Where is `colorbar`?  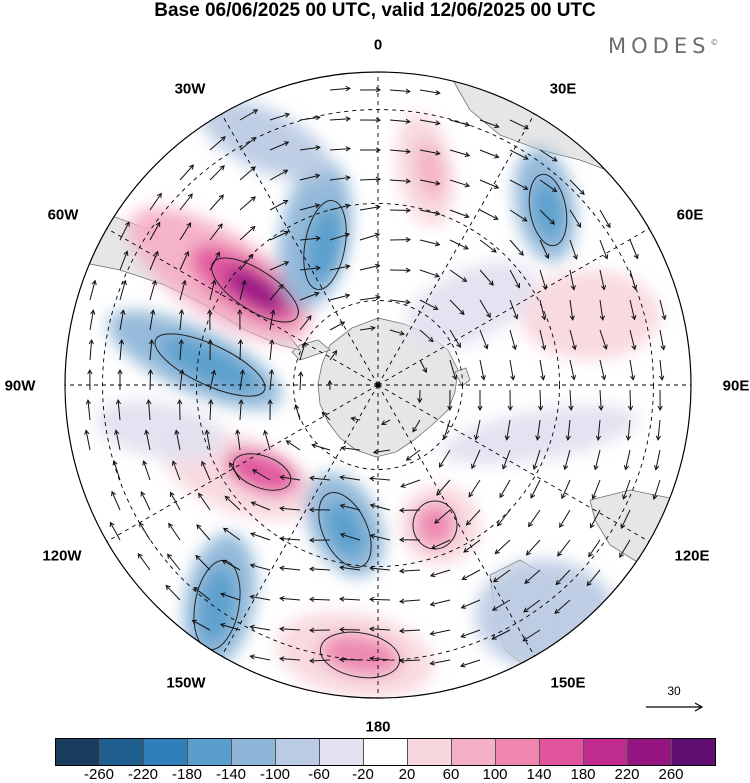
colorbar is located at coordinates (385, 752).